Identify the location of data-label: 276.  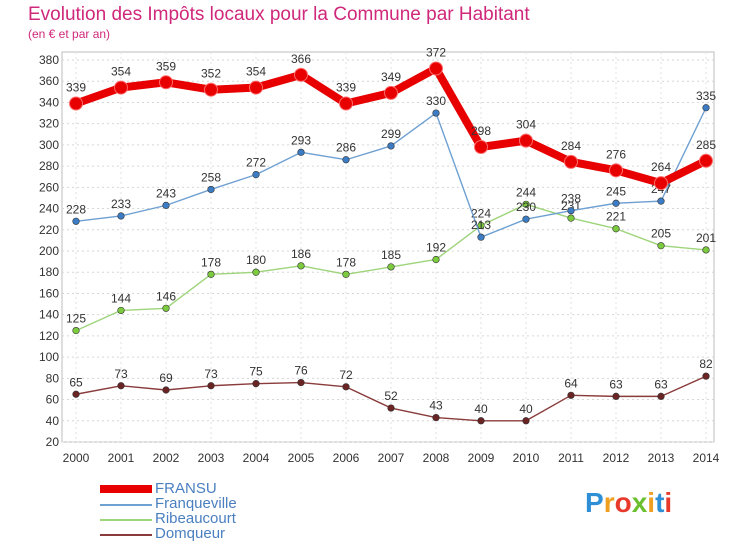
(616, 154).